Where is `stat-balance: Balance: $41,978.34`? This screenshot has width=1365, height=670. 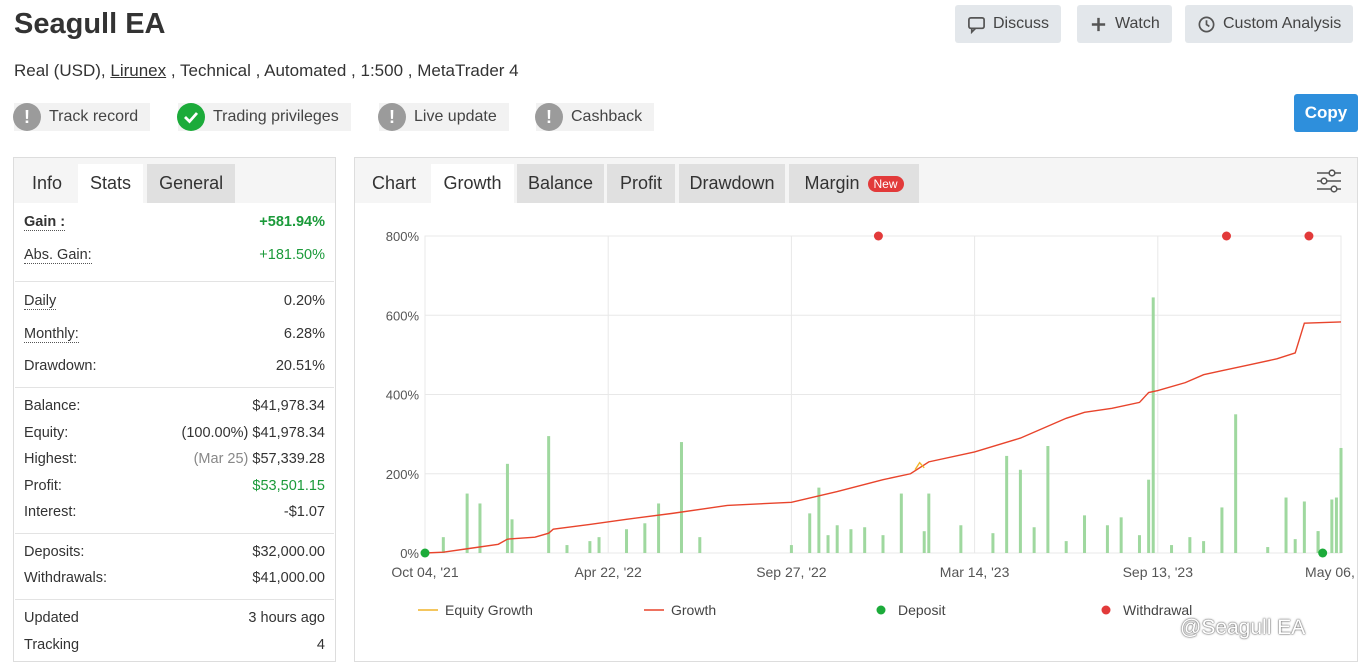 stat-balance: Balance: $41,978.34 is located at coordinates (174, 406).